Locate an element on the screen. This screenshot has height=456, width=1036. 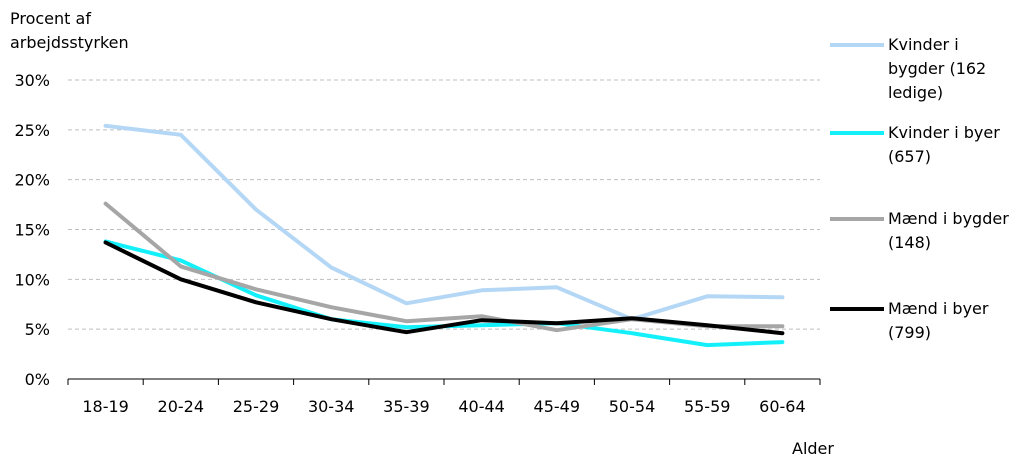
x-axis-title: Alder is located at coordinates (813, 447).